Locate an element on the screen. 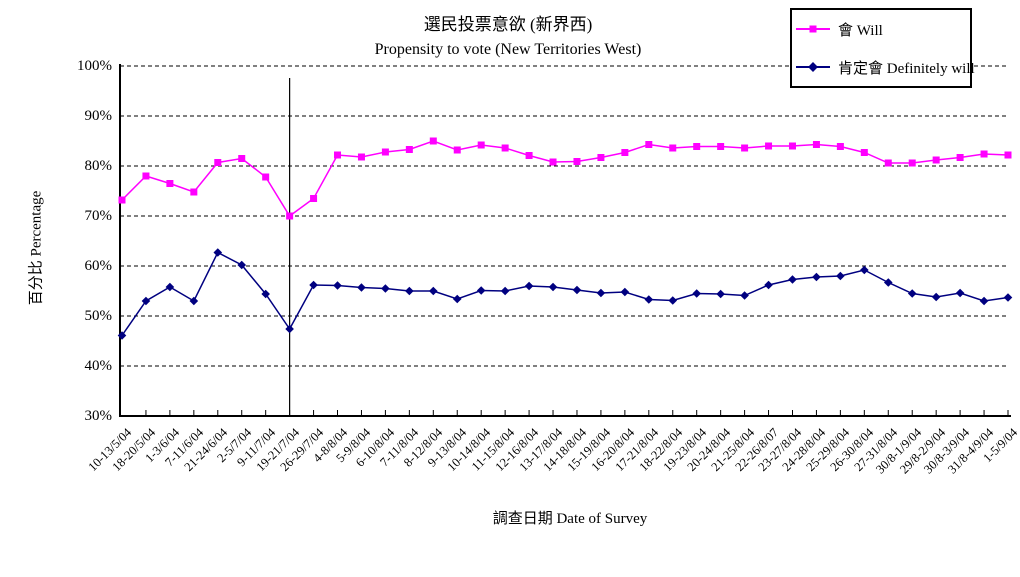 This screenshot has height=577, width=1020. diamond-marker-icon is located at coordinates (813, 67).